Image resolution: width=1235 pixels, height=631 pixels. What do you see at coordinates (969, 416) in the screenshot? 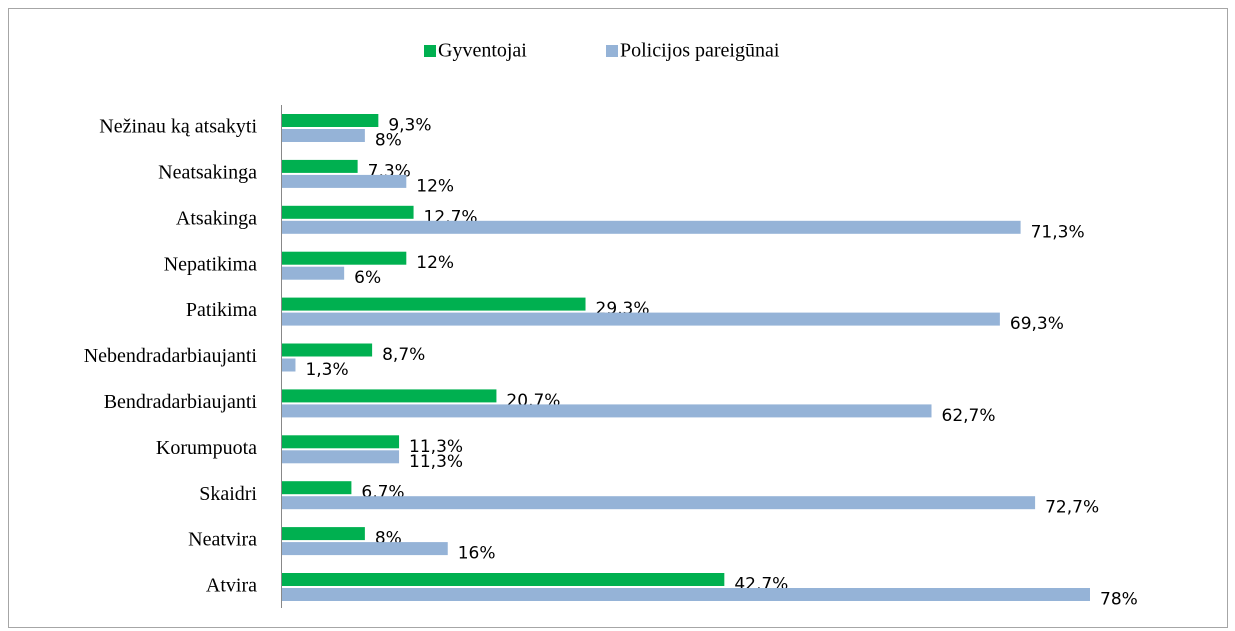
I see `value-label: 62,7%` at bounding box center [969, 416].